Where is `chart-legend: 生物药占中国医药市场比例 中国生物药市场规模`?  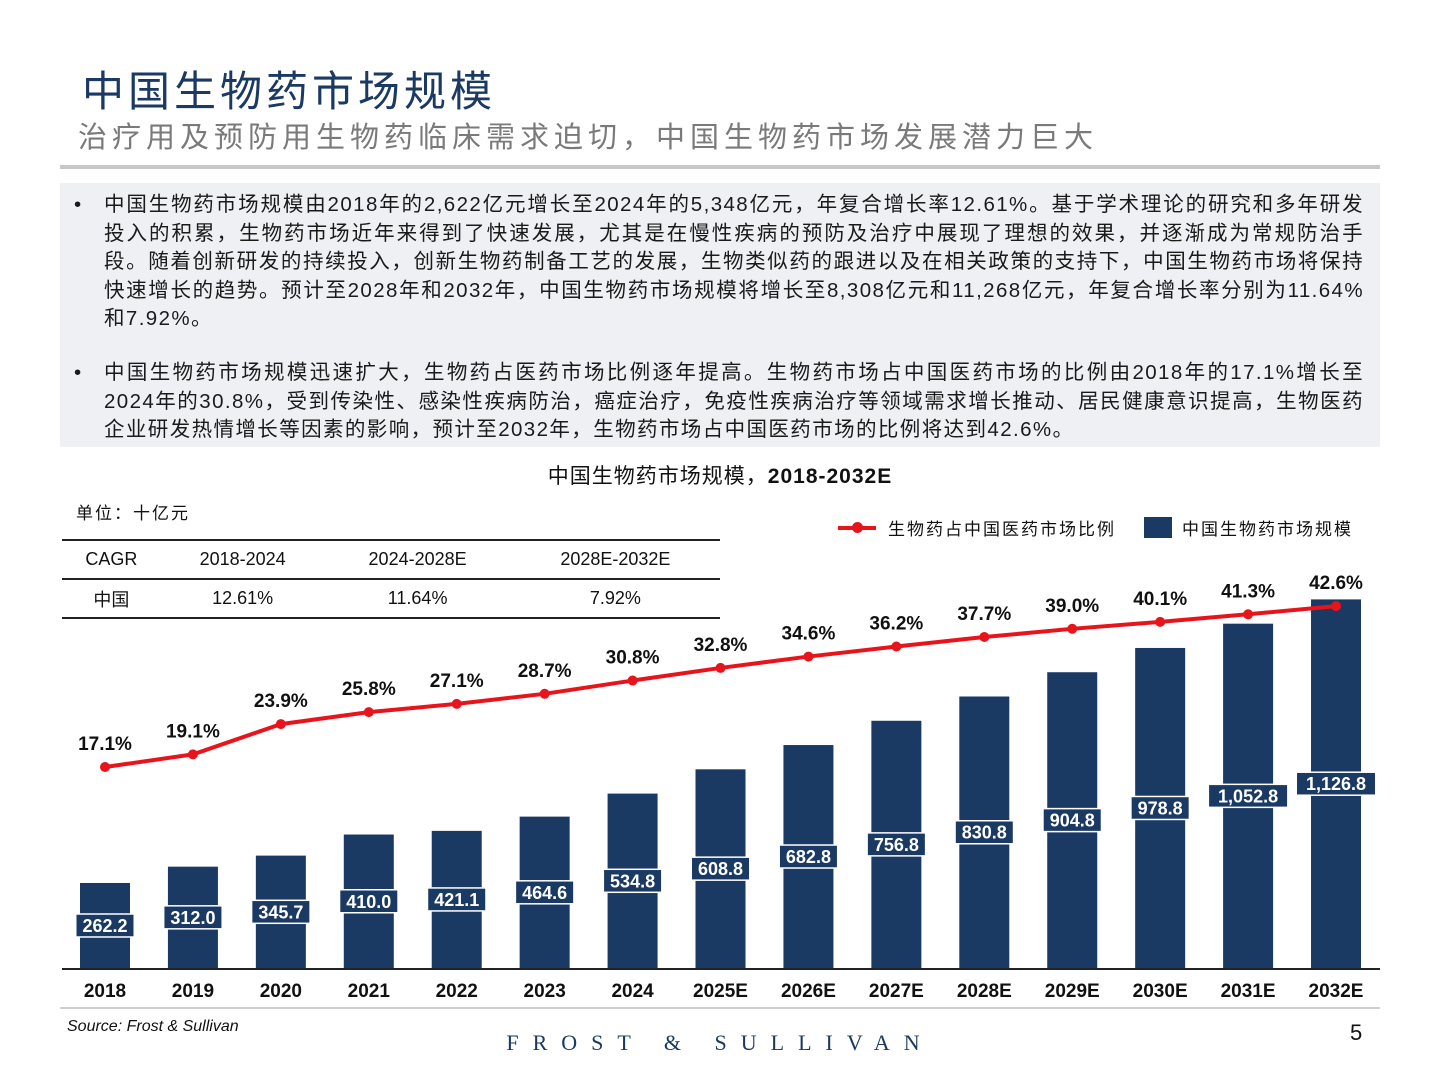 chart-legend: 生物药占中国医药市场比例 中国生物药市场规模 is located at coordinates (1095, 527).